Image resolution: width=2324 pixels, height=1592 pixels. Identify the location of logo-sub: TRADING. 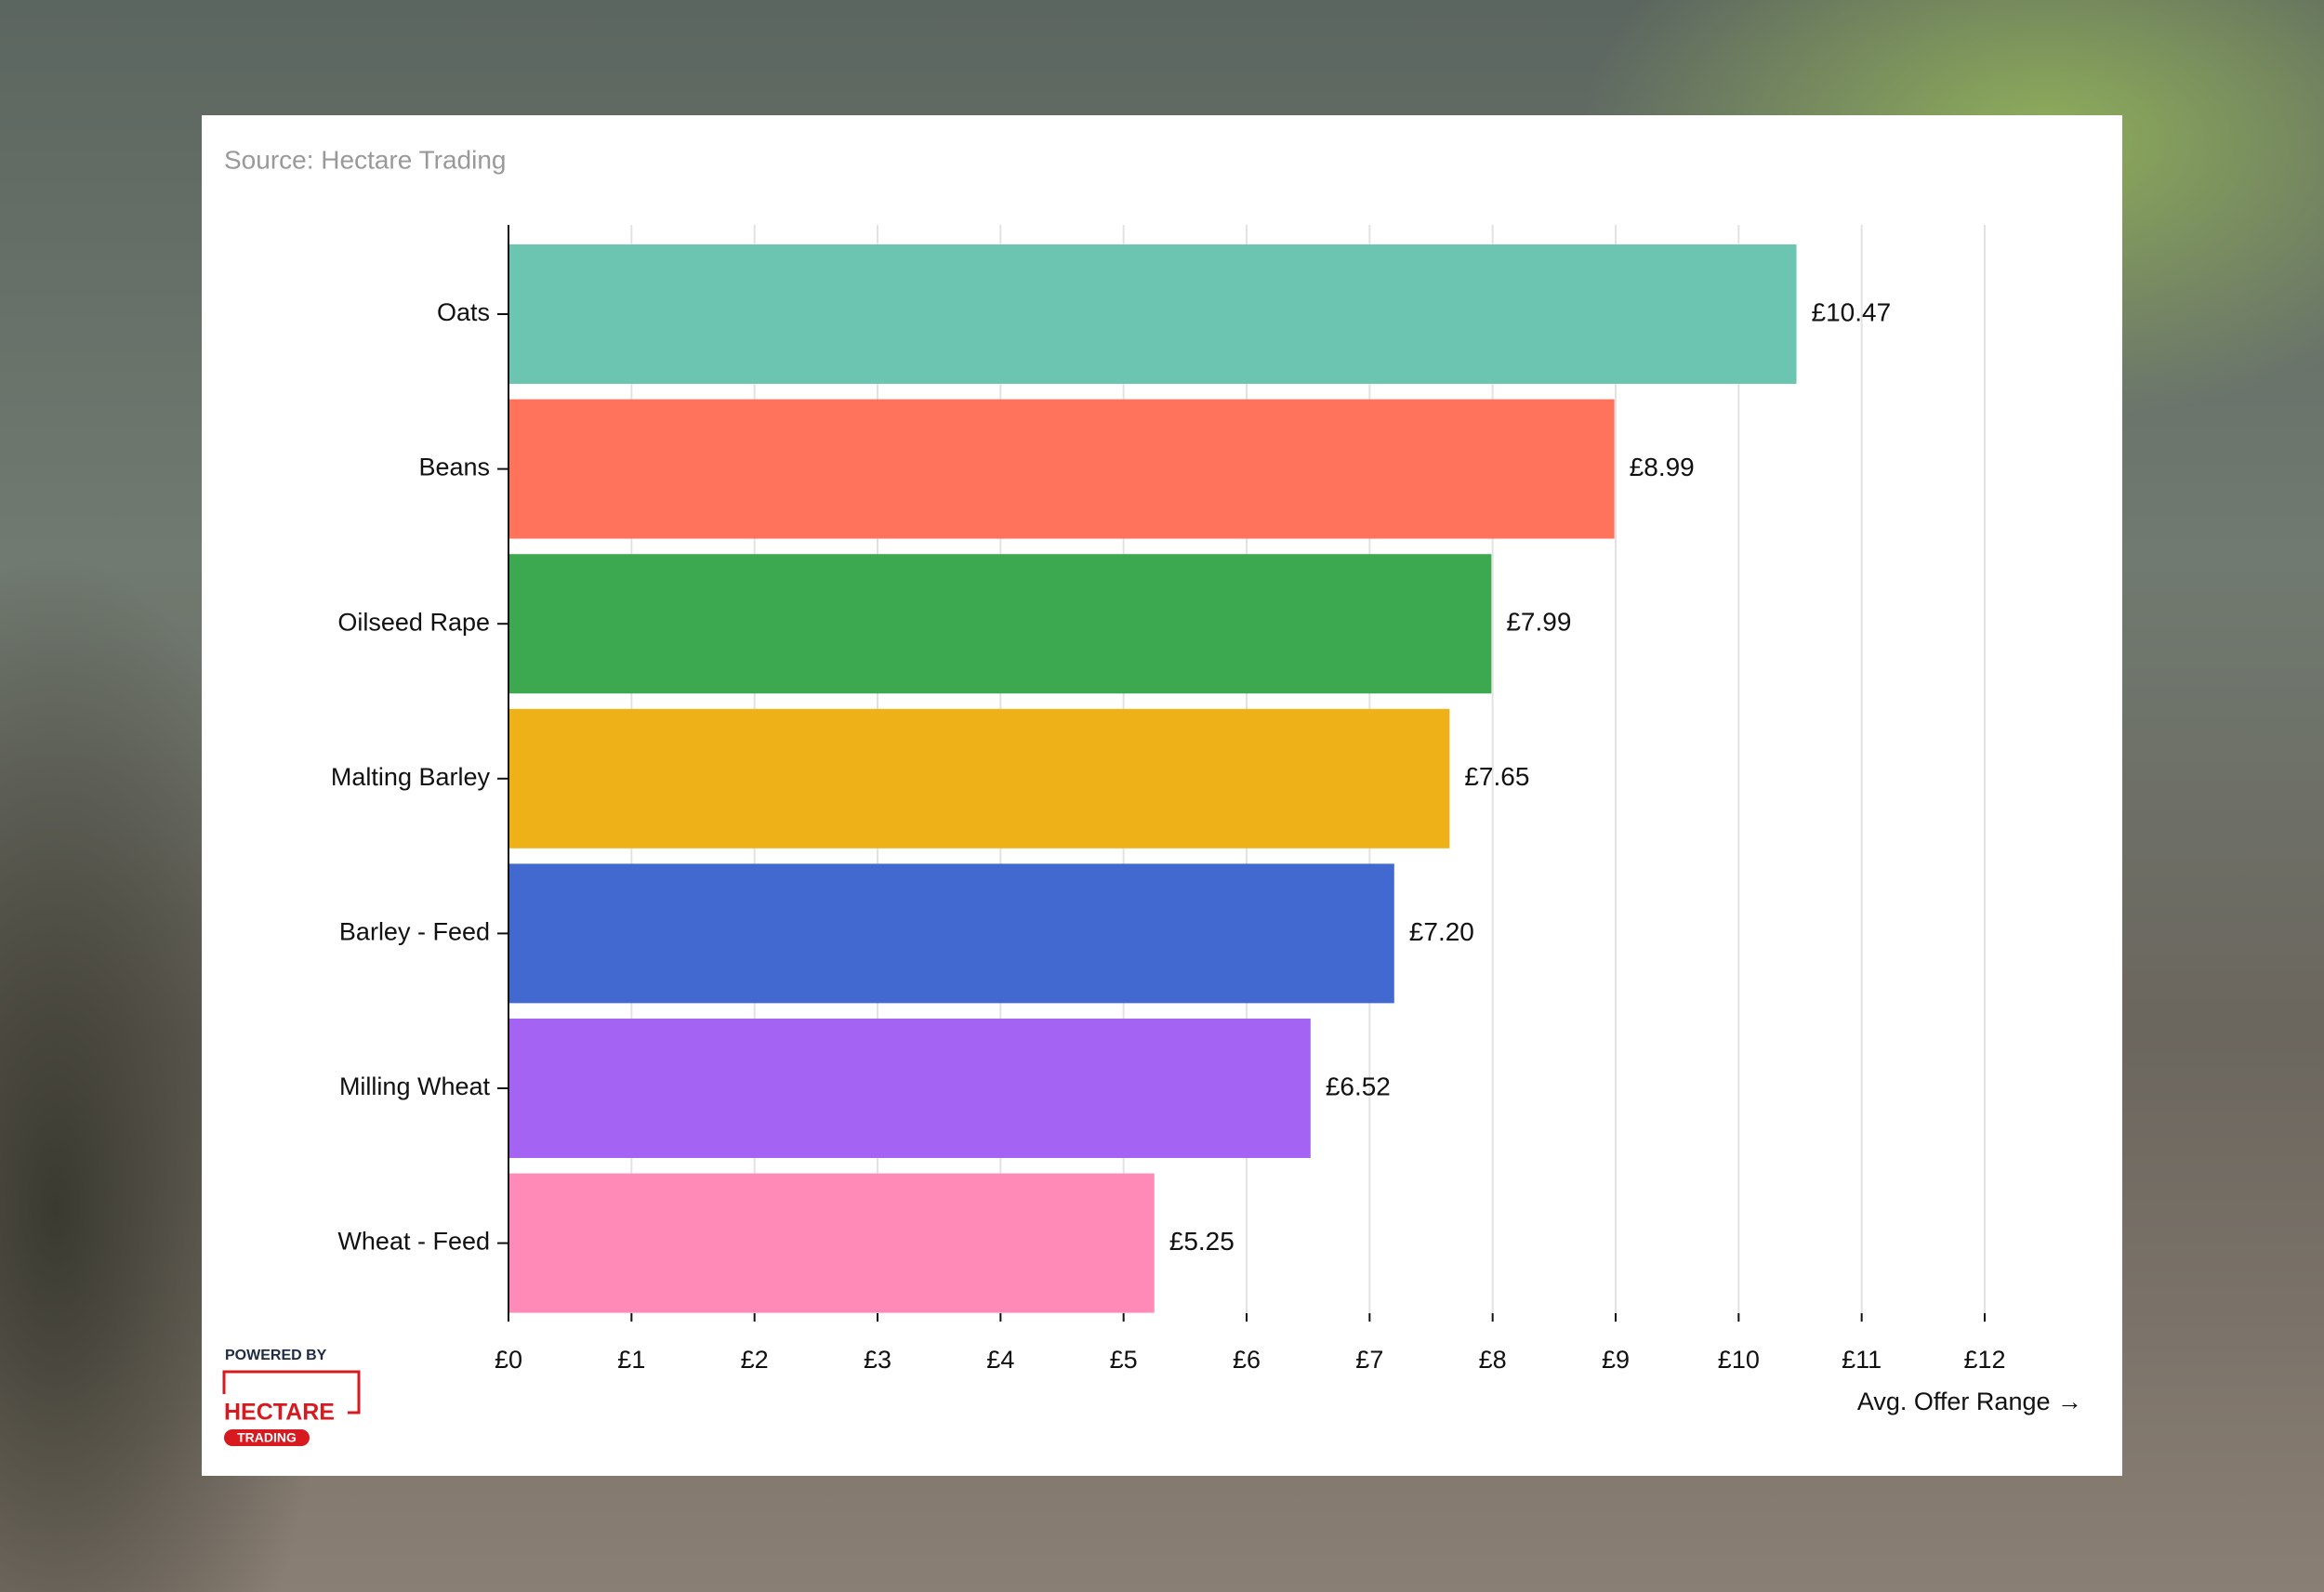
(267, 1437).